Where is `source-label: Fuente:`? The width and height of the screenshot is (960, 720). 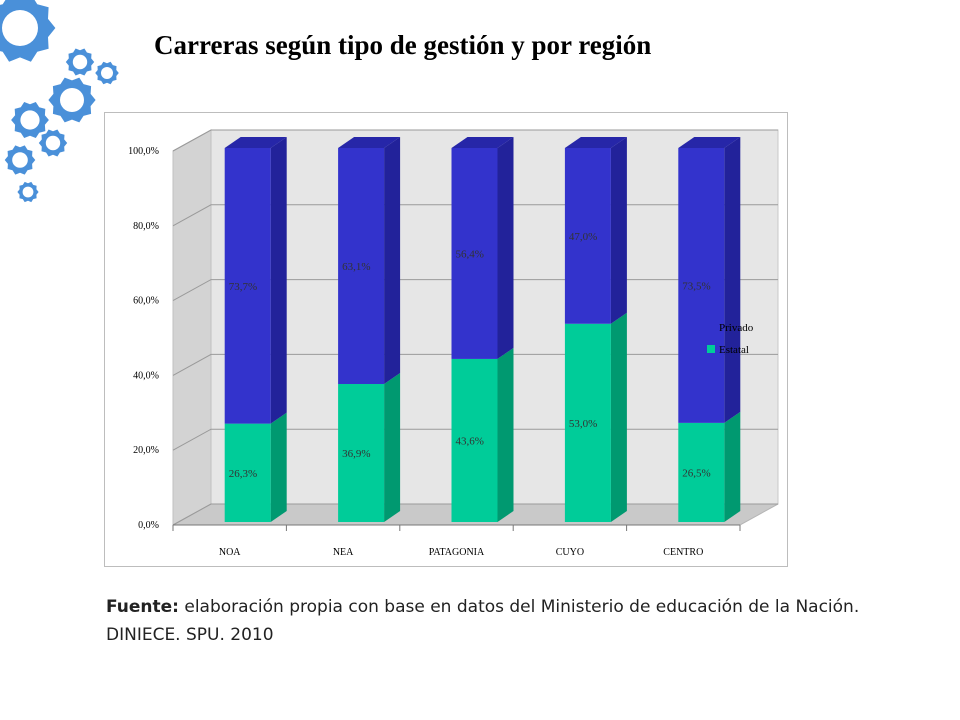
source-label: Fuente: is located at coordinates (142, 607).